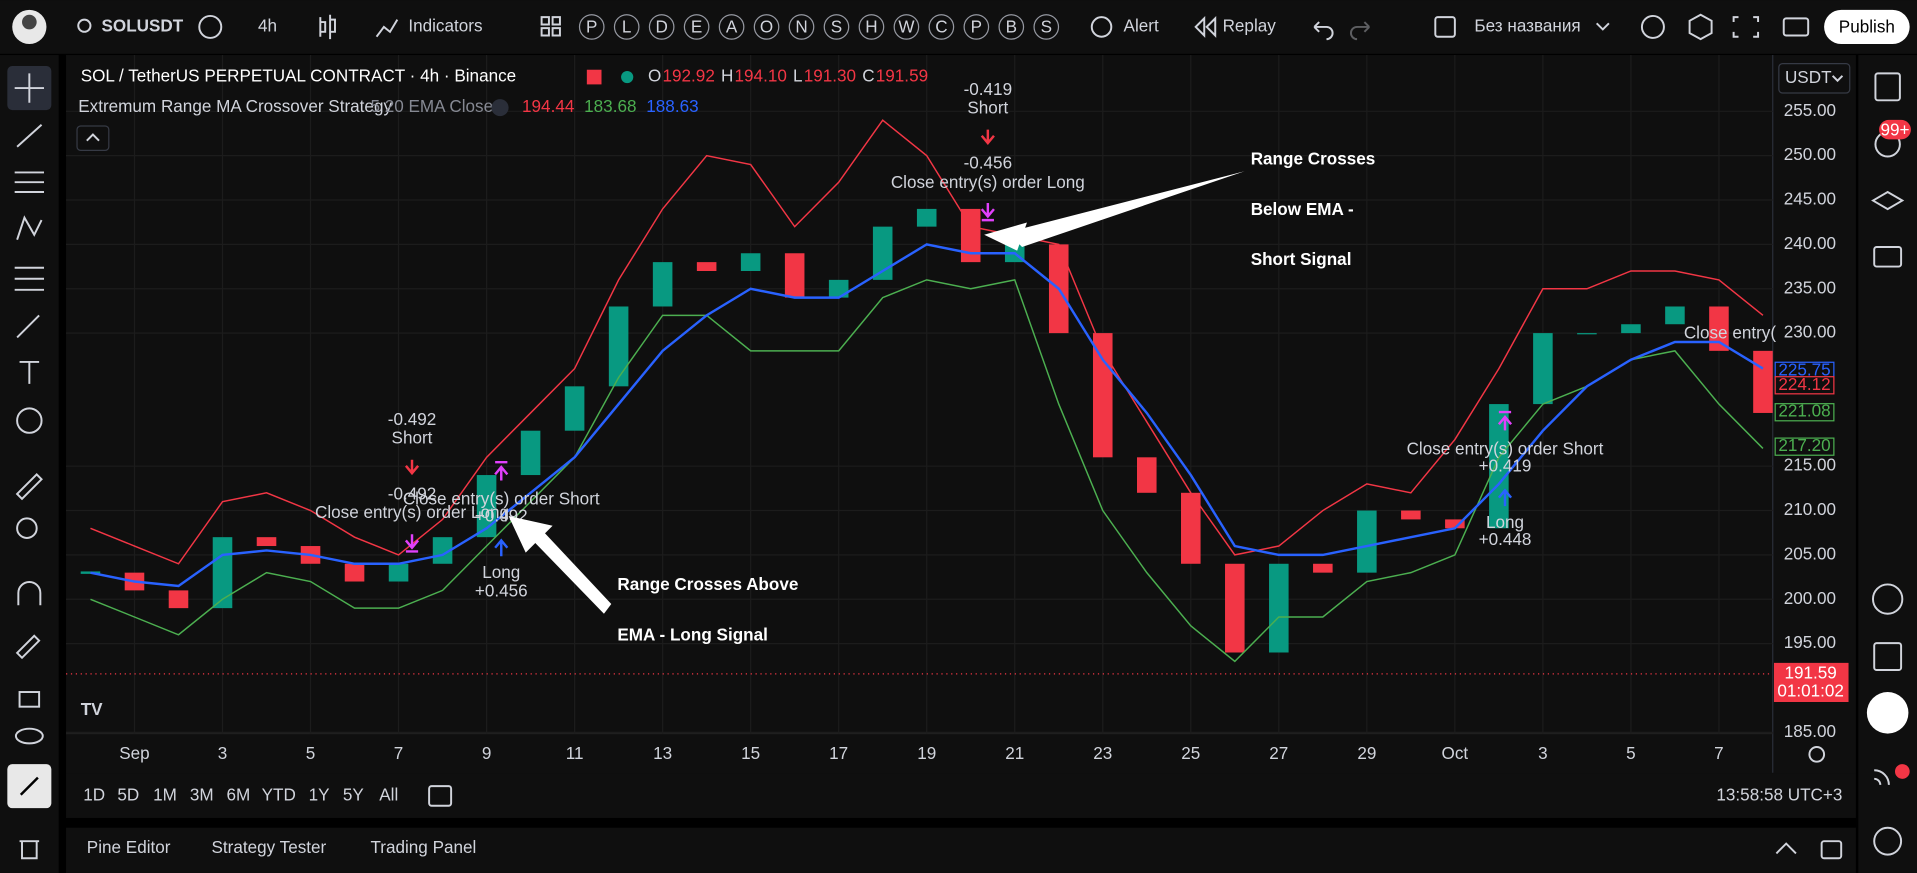  I want to click on favorite-letter: L, so click(627, 27).